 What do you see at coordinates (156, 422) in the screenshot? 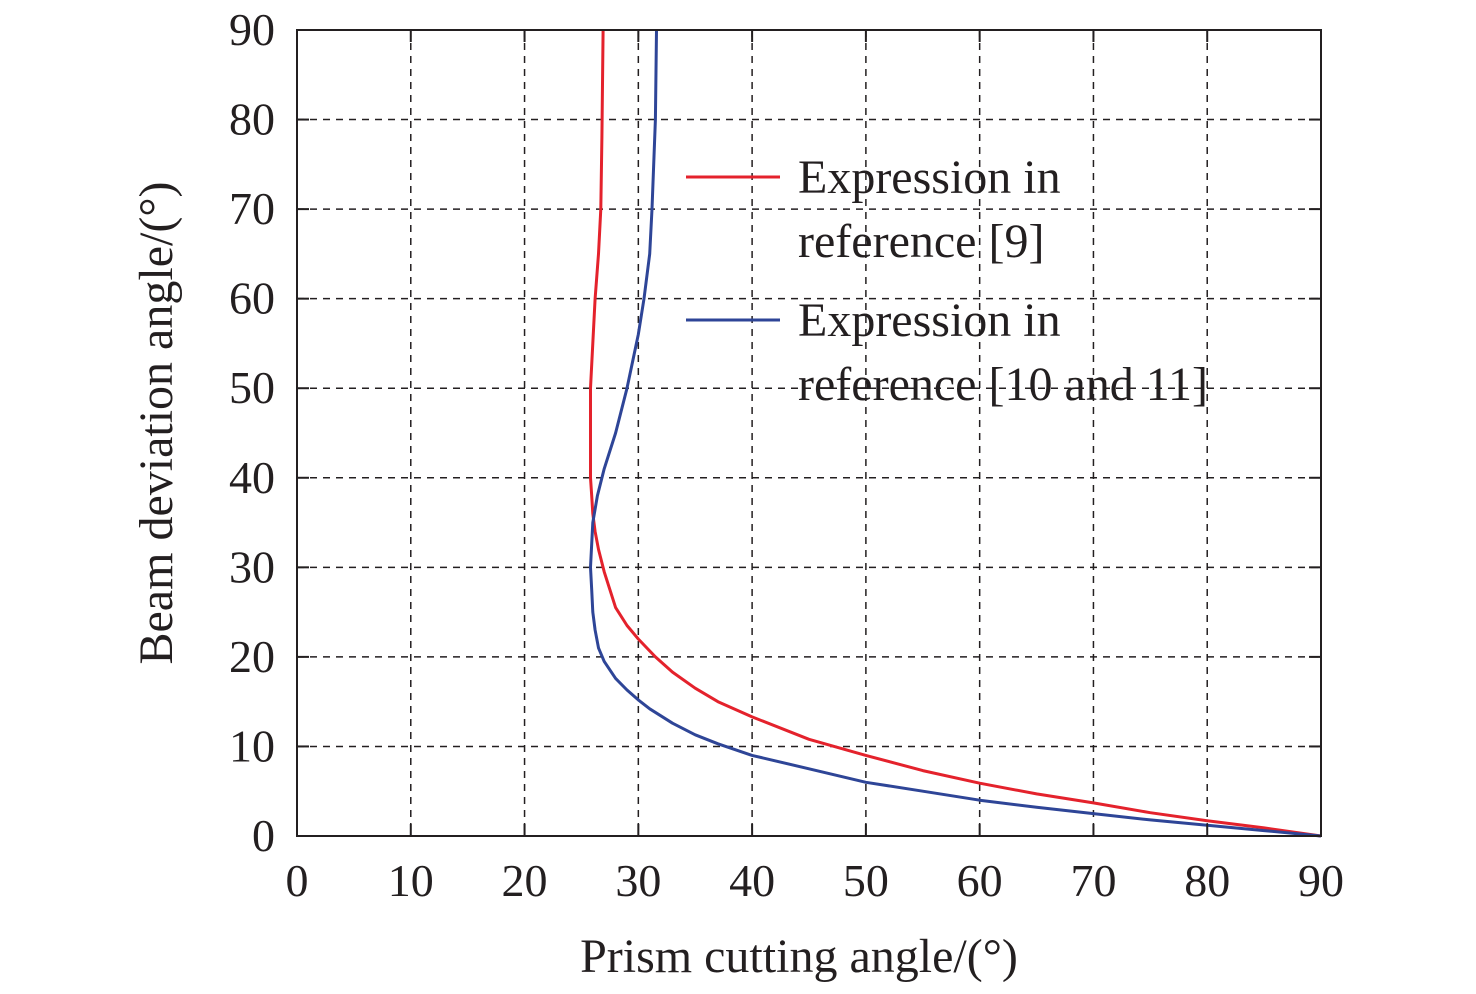
I see `y-axis-title: Beam deviation angle/(°)` at bounding box center [156, 422].